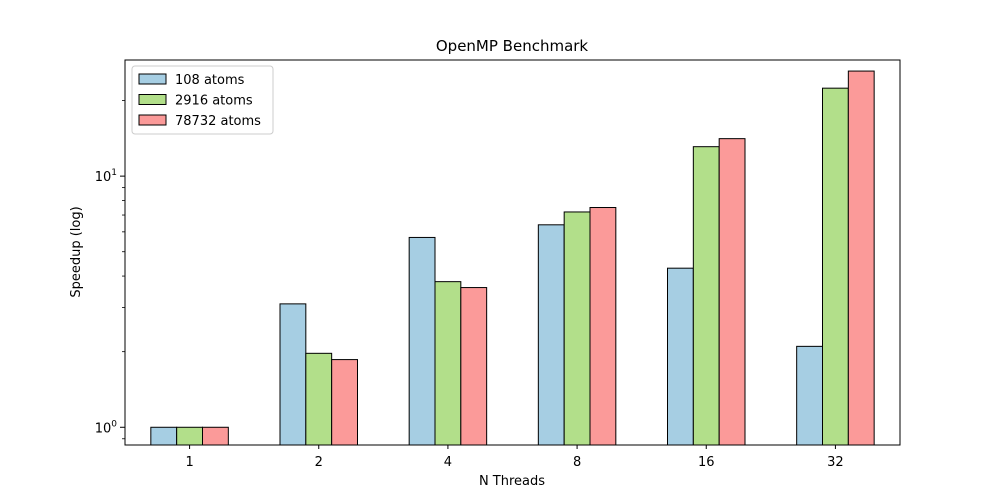 Image resolution: width=1000 pixels, height=500 pixels. Describe the element at coordinates (835, 462) in the screenshot. I see `x-tick-label: 32` at that location.